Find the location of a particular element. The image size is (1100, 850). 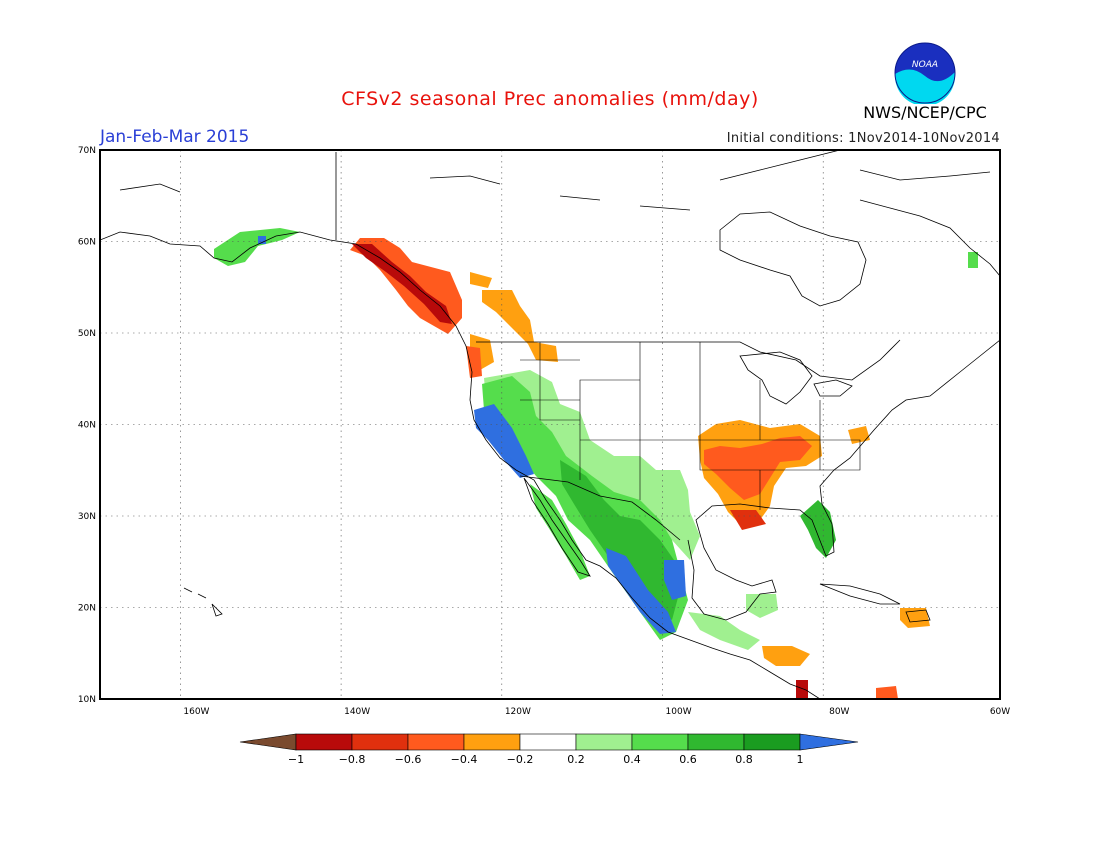

coastline-baja is located at coordinates (557, 527).